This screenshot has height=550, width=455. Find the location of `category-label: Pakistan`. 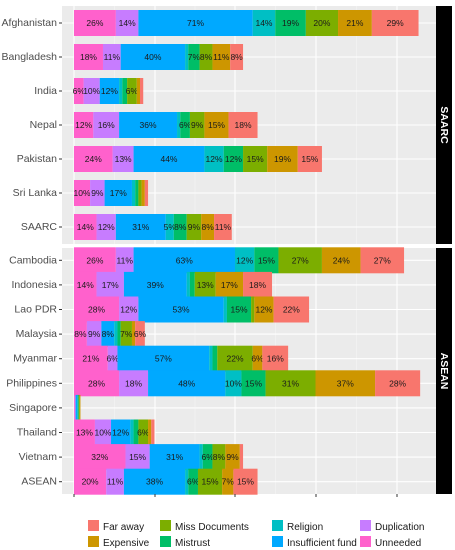

category-label: Pakistan is located at coordinates (37, 159).